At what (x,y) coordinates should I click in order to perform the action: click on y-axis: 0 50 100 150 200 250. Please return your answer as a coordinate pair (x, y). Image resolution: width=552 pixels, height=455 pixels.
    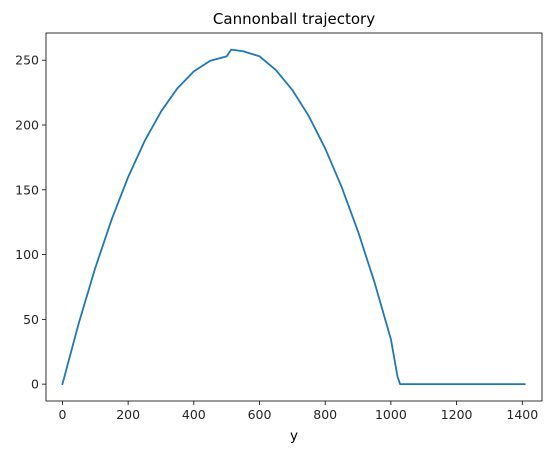
    Looking at the image, I should click on (30, 222).